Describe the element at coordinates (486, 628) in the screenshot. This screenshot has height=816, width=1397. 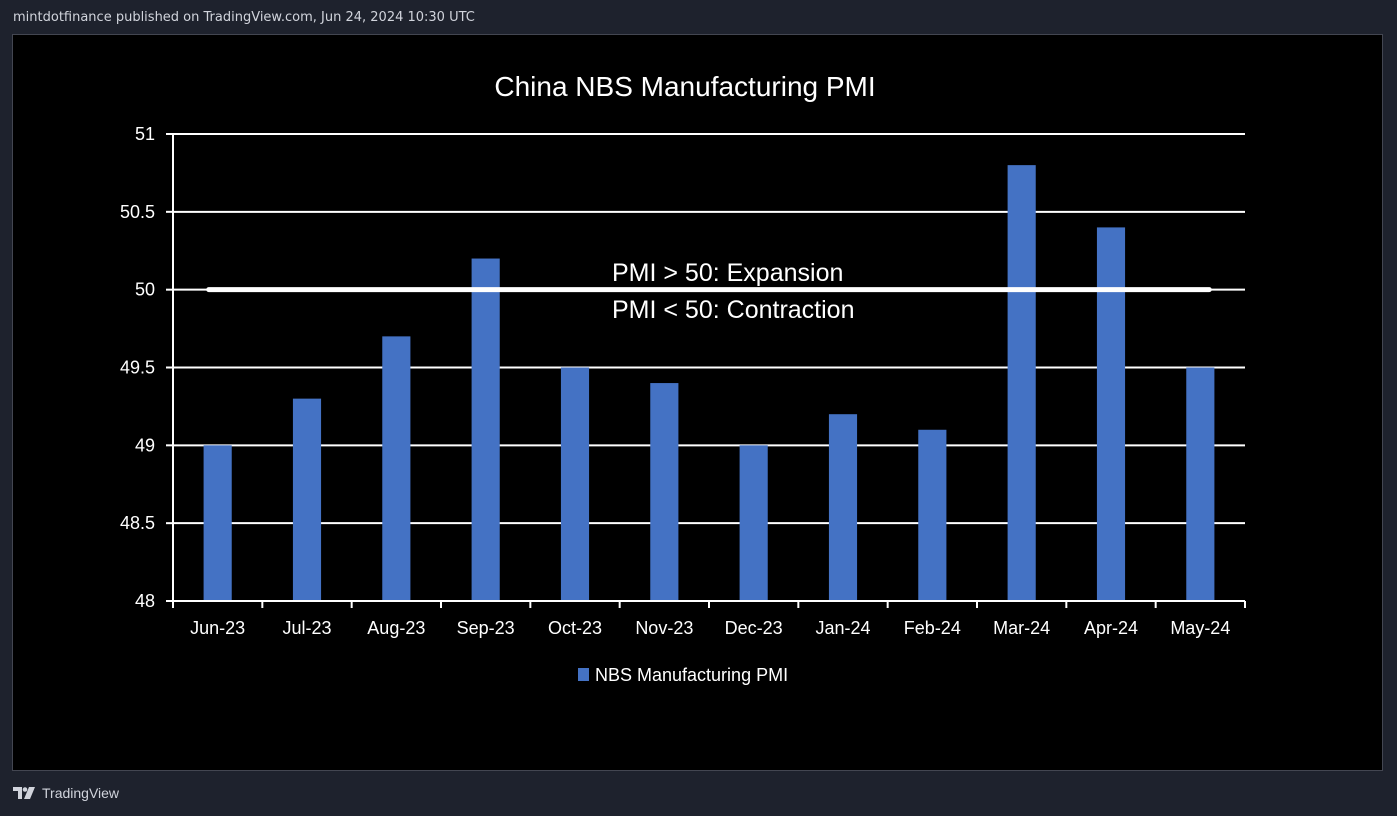
I see `x-tick-label: Sep-23` at that location.